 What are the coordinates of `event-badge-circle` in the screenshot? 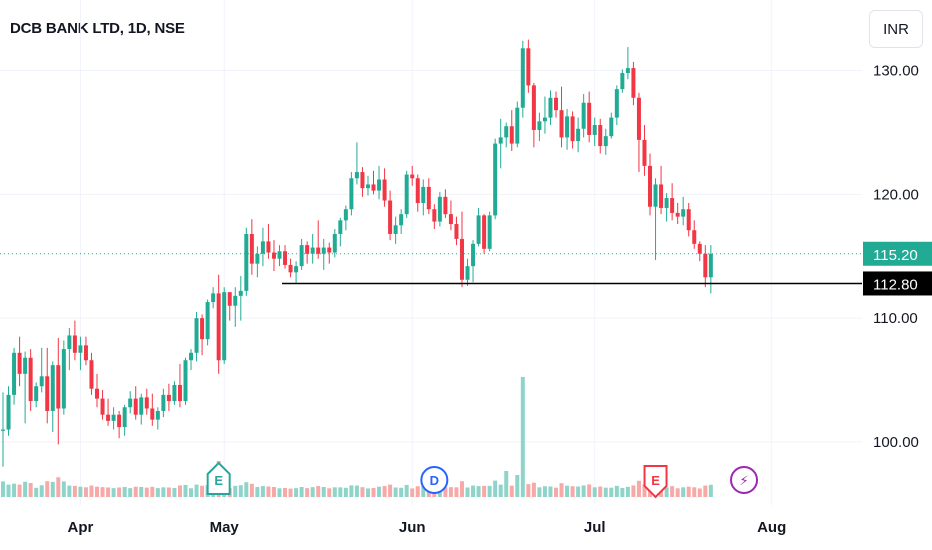 It's located at (744, 480).